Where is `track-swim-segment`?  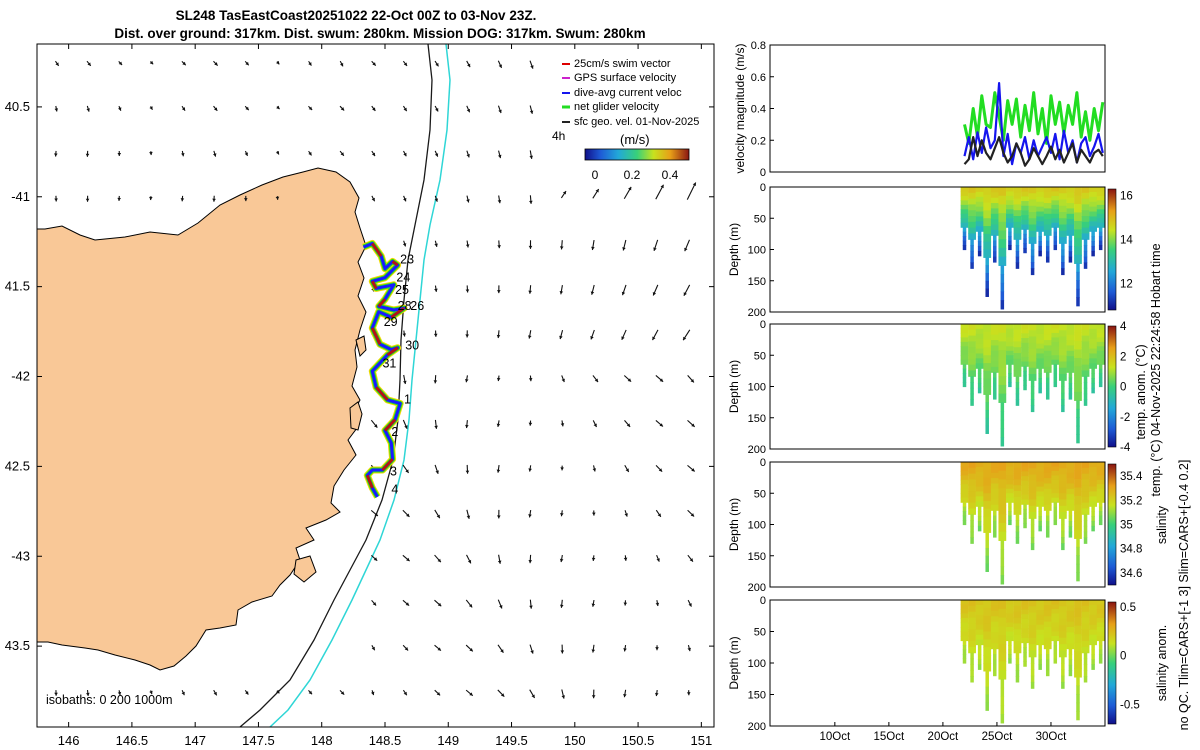 track-swim-segment is located at coordinates (374, 285).